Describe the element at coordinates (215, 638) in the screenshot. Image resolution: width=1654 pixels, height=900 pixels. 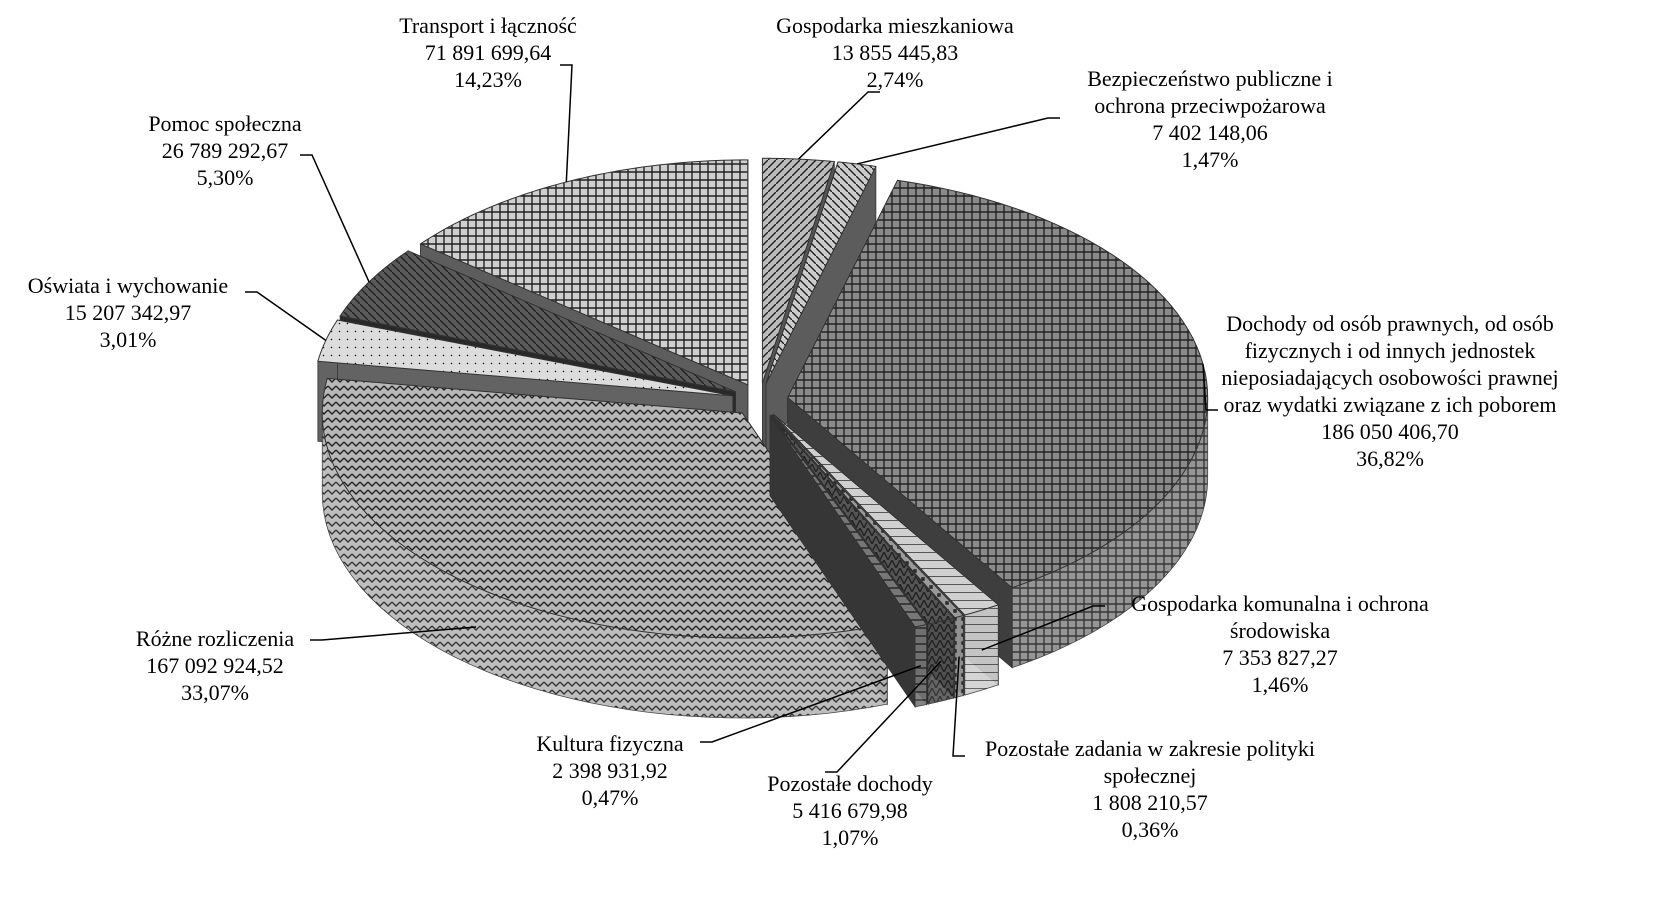
I see `label-name: Różne rozliczenia` at that location.